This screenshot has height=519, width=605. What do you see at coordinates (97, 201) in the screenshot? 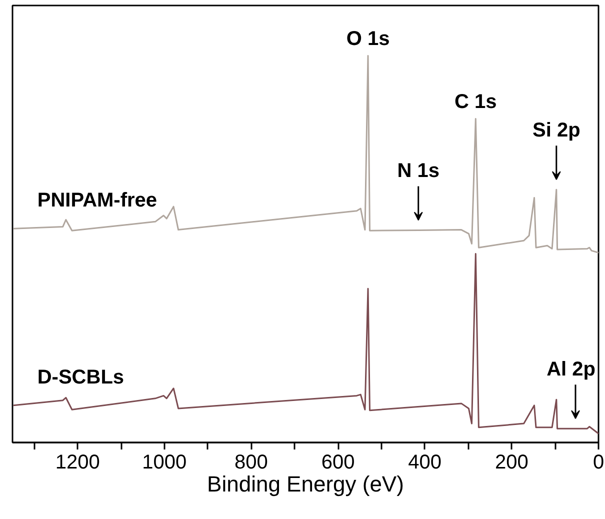
I see `series-label: PNIPAM-free` at bounding box center [97, 201].